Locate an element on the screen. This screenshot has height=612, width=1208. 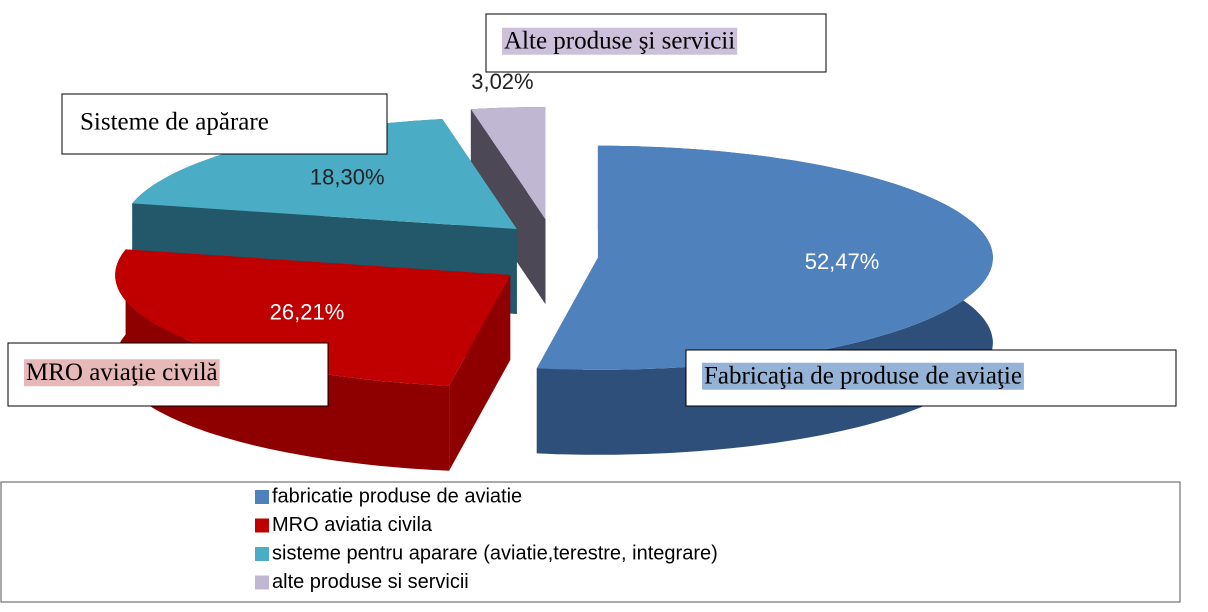
value-label: 52,47% is located at coordinates (842, 261).